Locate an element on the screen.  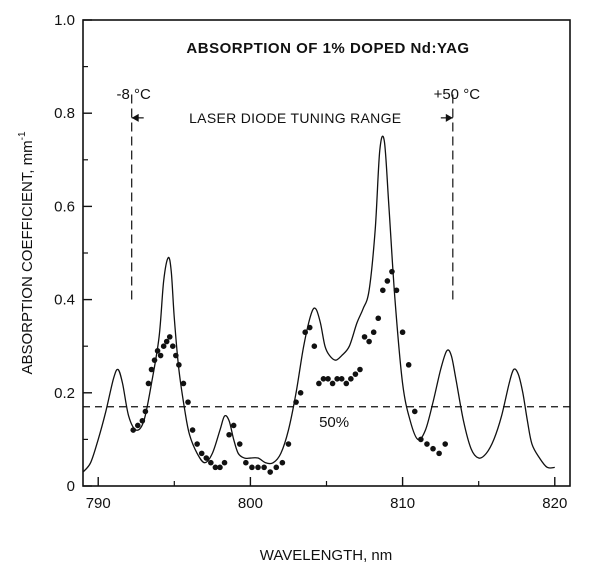
tuning-arrow-left-head is located at coordinates (135, 117).